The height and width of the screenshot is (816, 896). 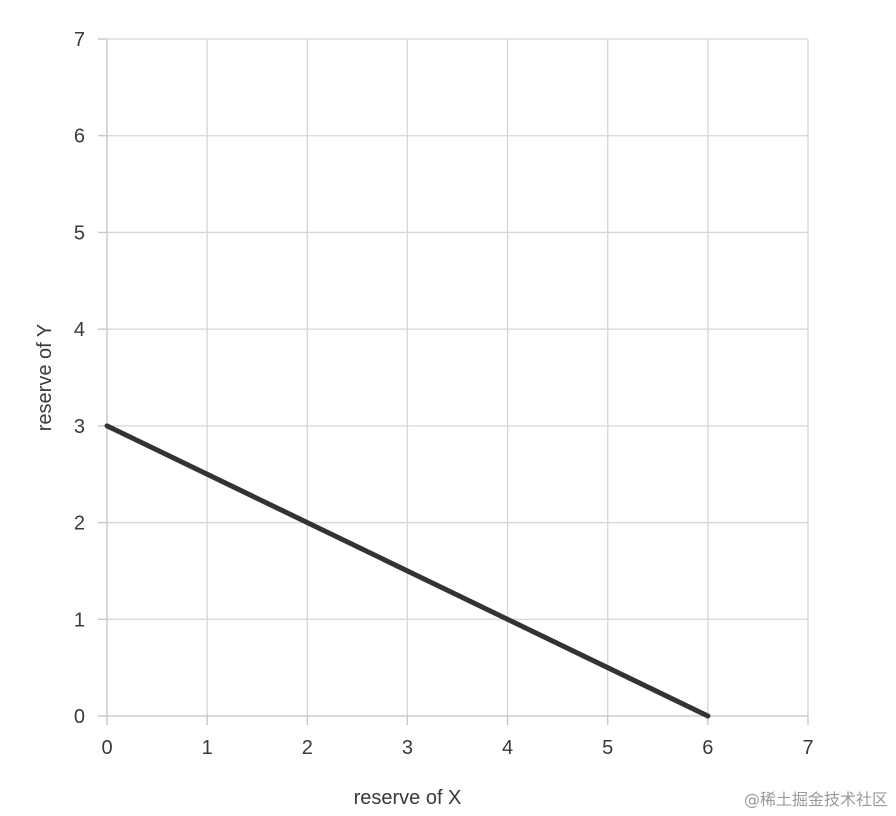 What do you see at coordinates (807, 748) in the screenshot?
I see `x-tick-label: 7` at bounding box center [807, 748].